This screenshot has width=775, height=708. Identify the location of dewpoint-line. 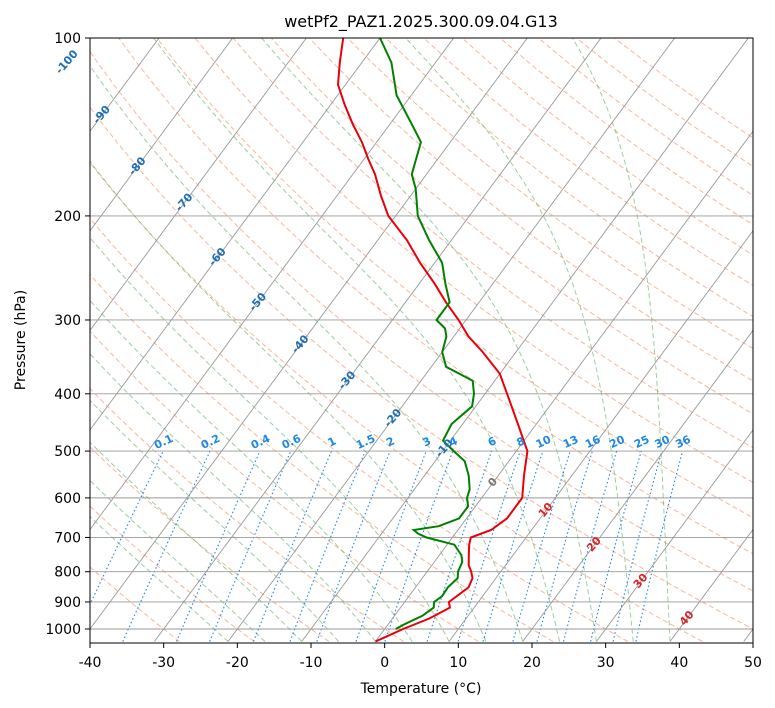
(427, 334).